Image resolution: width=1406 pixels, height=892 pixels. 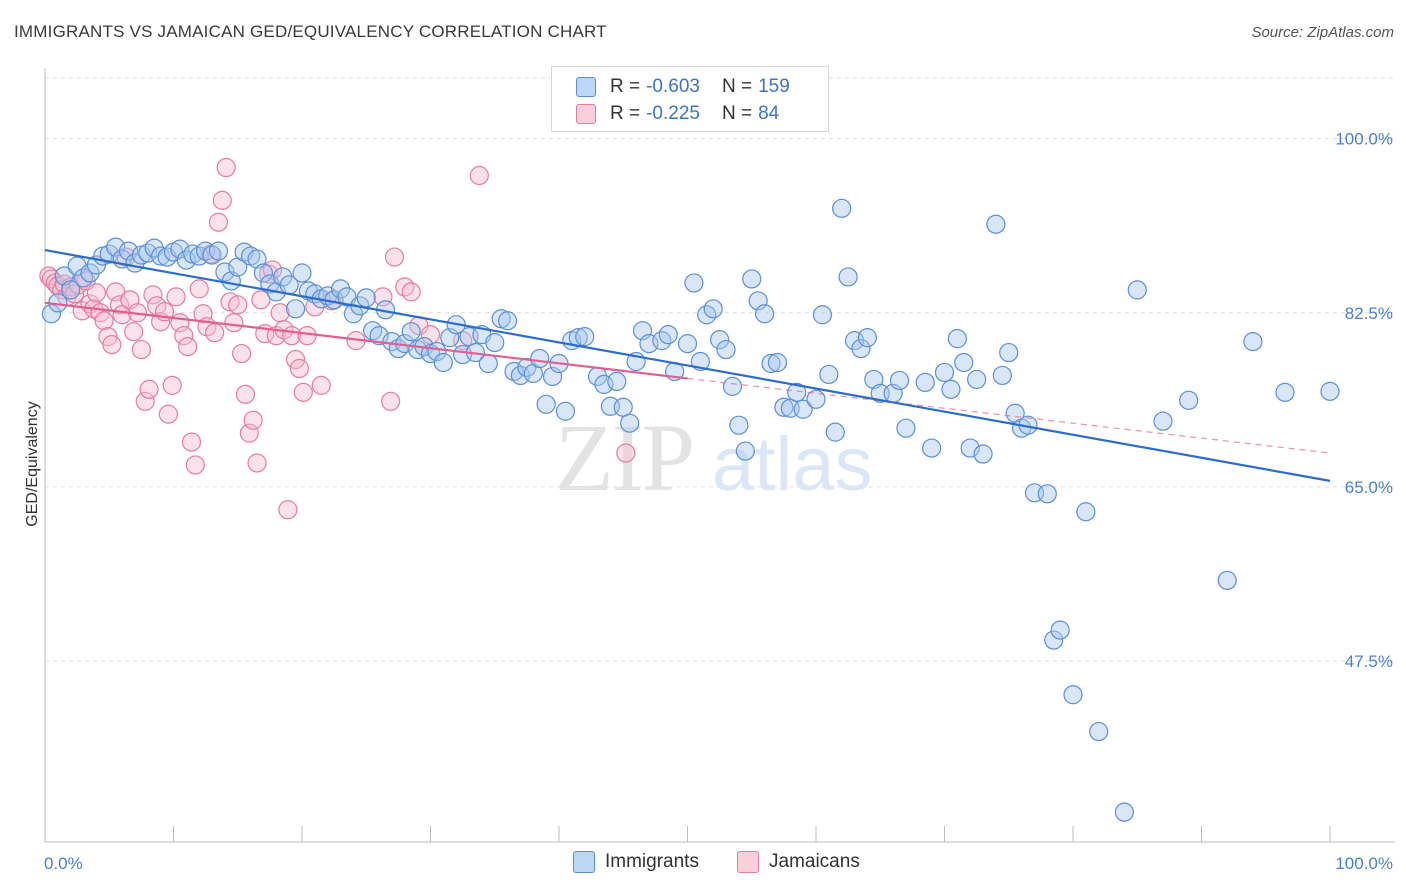 I want to click on legend-r-value: -0.225, so click(x=673, y=113).